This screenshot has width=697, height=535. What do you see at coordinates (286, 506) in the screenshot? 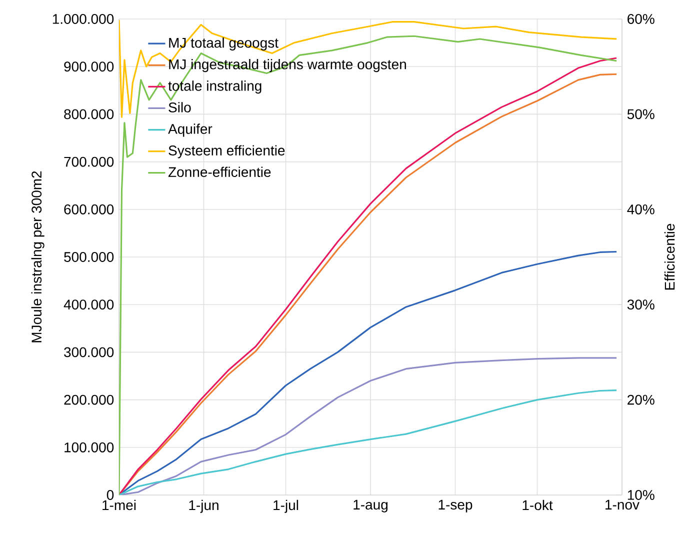
I see `x-tick-label: 1-jul` at bounding box center [286, 506].